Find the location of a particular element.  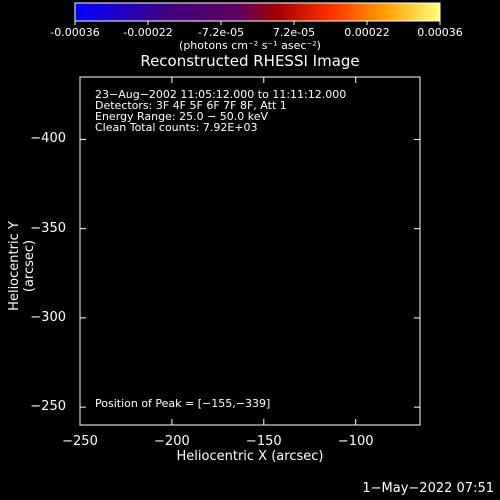

x-tick-label: −150 is located at coordinates (263, 441).